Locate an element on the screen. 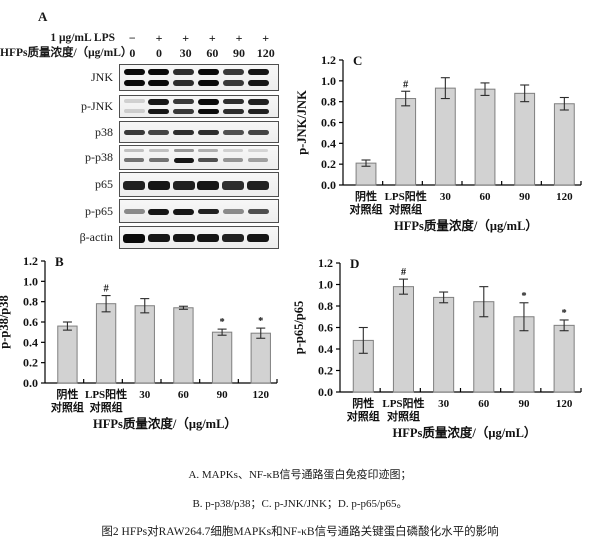 This screenshot has width=600, height=554. header-row-label: HFPs质量浓度/（μg/mL） is located at coordinates (66, 53).